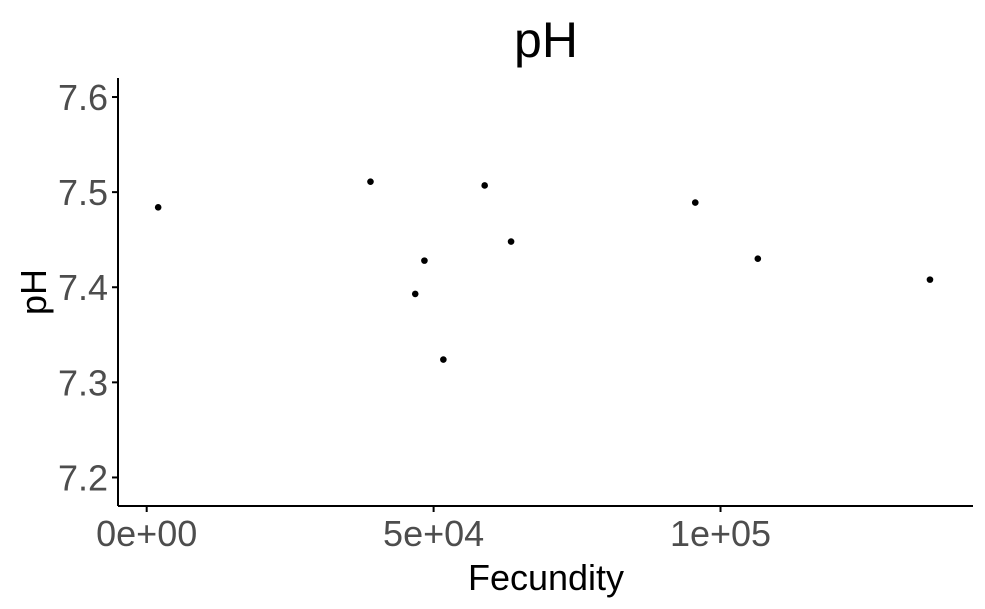 The image size is (985, 609). Describe the element at coordinates (146, 533) in the screenshot. I see `x-tick-label: 0e+00` at that location.